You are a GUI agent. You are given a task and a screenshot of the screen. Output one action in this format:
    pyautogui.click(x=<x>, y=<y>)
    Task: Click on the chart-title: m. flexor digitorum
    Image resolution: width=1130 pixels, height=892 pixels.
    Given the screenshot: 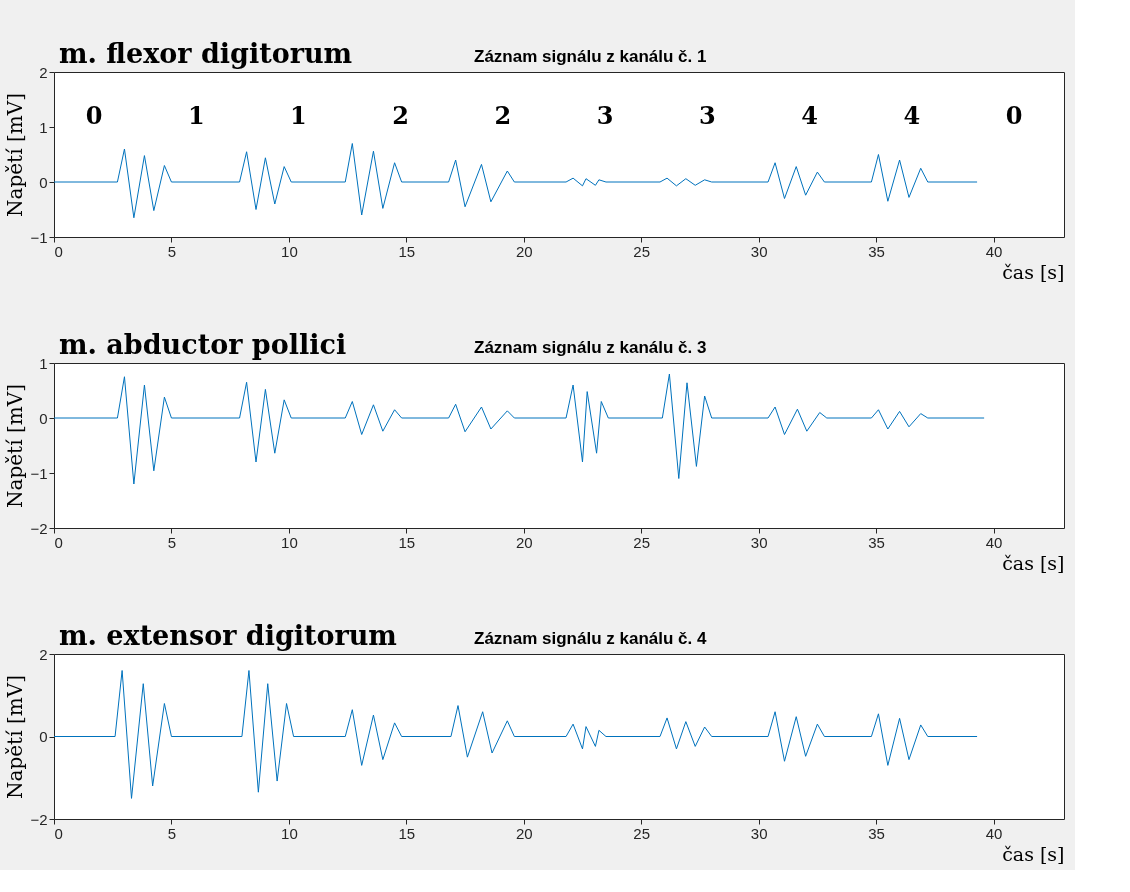 What is the action you would take?
    pyautogui.click(x=206, y=53)
    